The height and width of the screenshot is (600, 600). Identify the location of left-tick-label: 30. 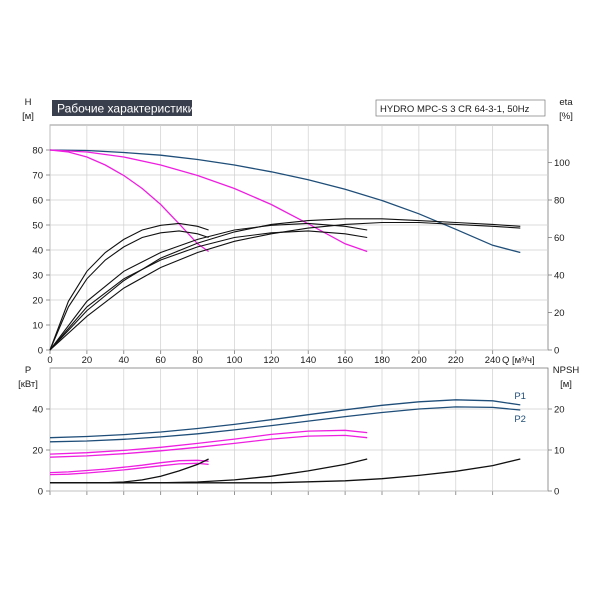
(37, 276).